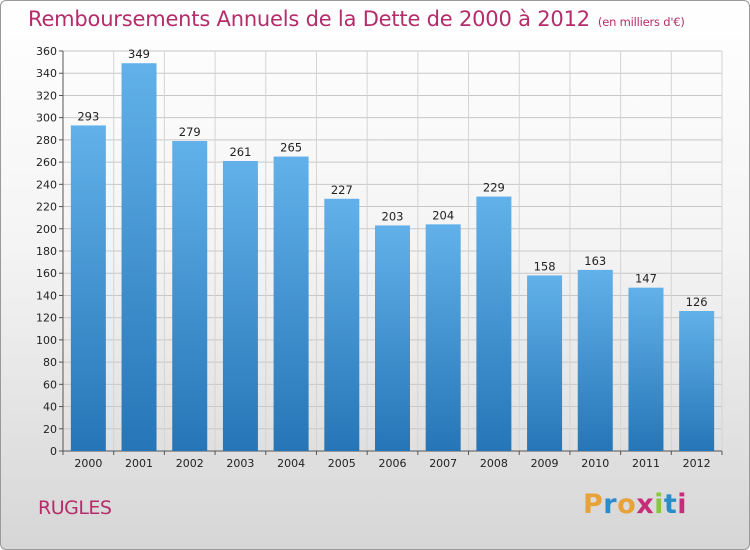 This screenshot has width=750, height=550. Describe the element at coordinates (342, 463) in the screenshot. I see `x-tick-label: 2005` at that location.